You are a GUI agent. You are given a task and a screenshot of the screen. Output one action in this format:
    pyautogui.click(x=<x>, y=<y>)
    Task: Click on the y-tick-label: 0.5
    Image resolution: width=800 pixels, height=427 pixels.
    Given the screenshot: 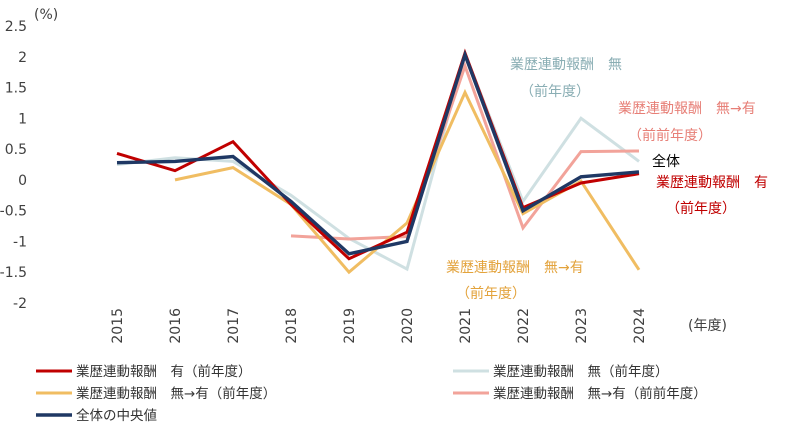 What is the action you would take?
    pyautogui.click(x=16, y=150)
    